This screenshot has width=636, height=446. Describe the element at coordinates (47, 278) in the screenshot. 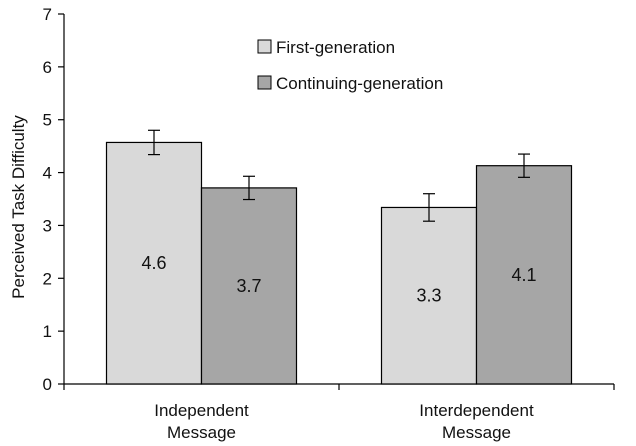

I see `y-tick-label: 2` at that location.